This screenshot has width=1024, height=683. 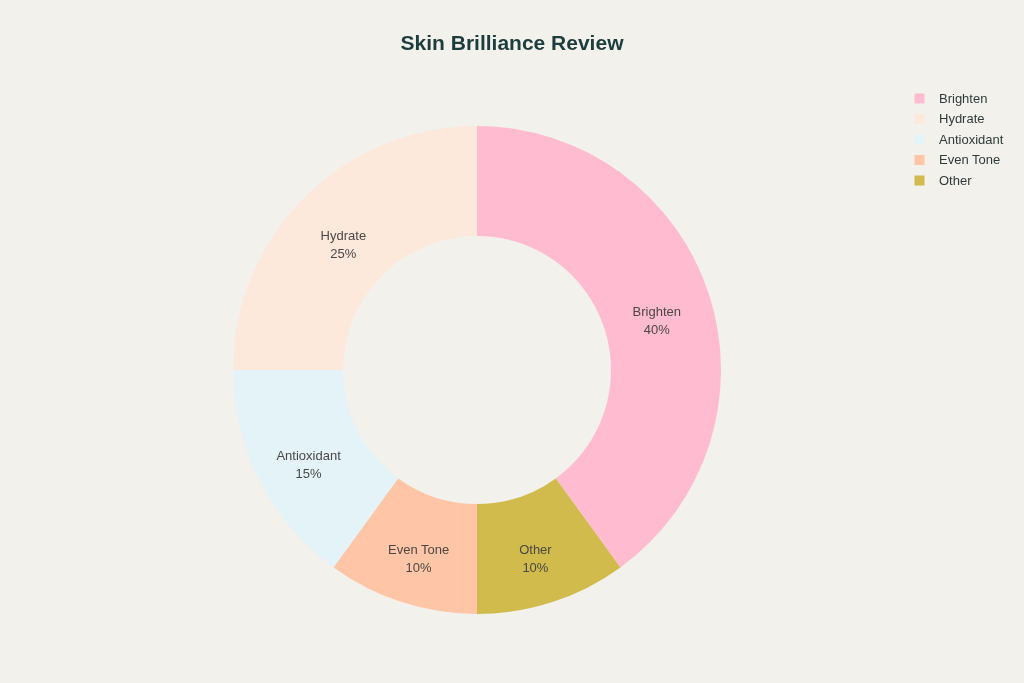 What do you see at coordinates (512, 42) in the screenshot?
I see `chart-title: Skin Brilliance Review` at bounding box center [512, 42].